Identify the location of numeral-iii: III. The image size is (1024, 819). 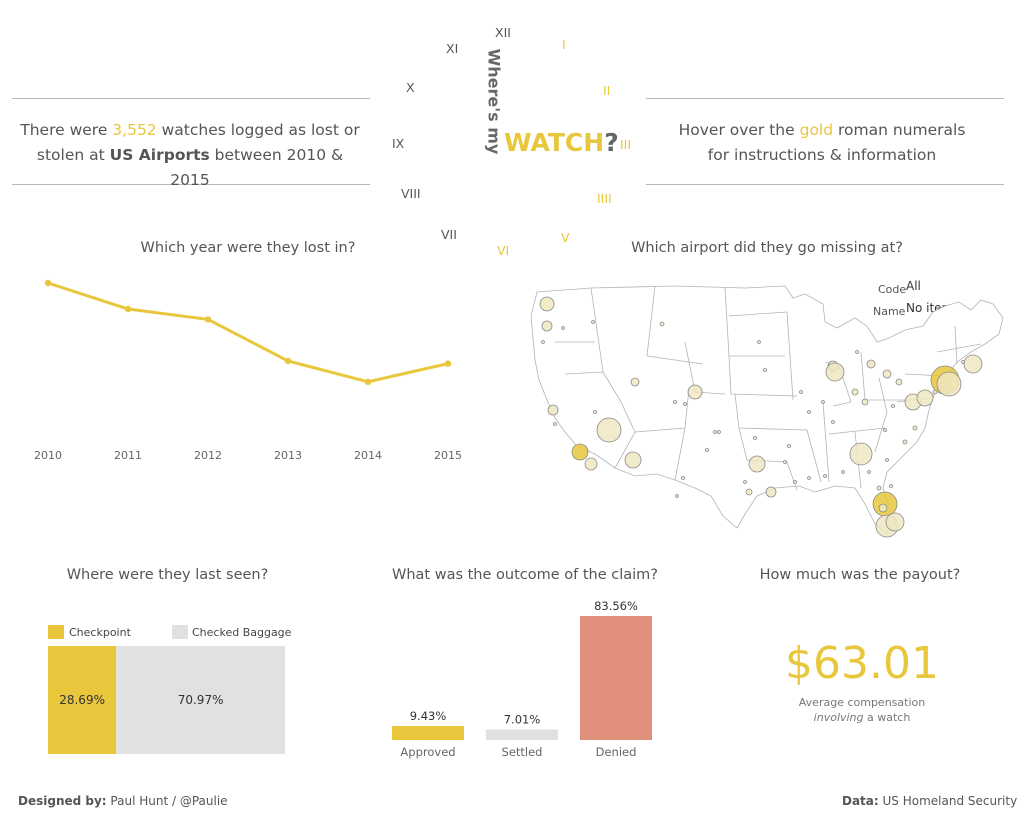
(626, 144).